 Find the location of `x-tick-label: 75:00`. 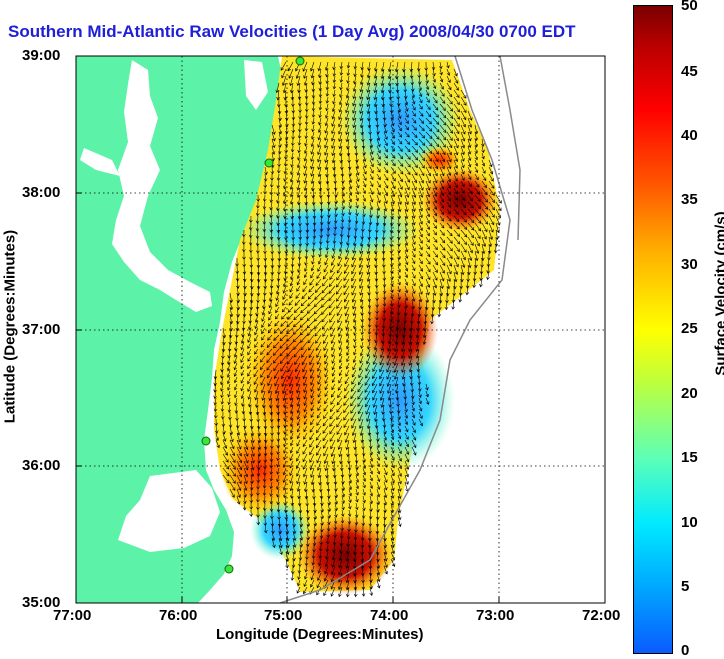

x-tick-label: 75:00 is located at coordinates (283, 615).